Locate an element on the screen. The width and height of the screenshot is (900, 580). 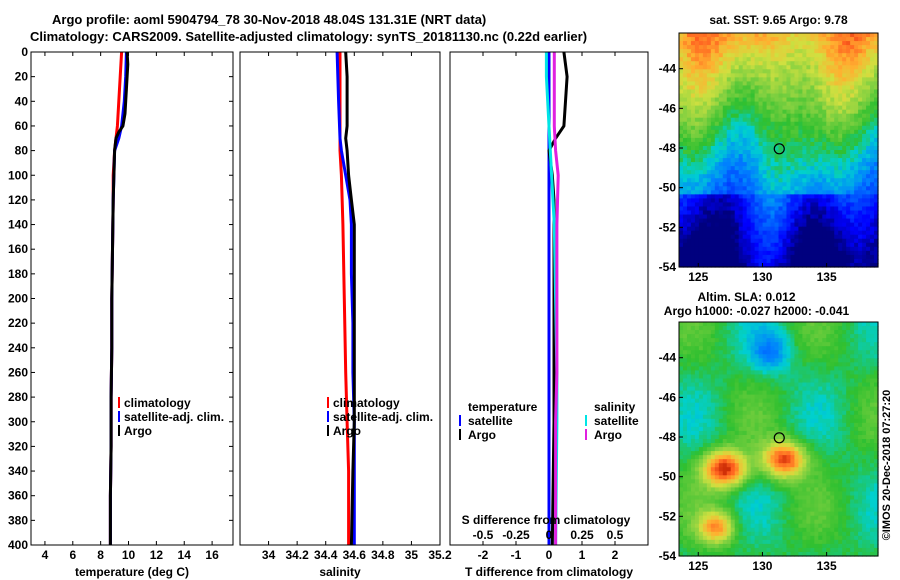
y-tick-label: -44 is located at coordinates (668, 69).